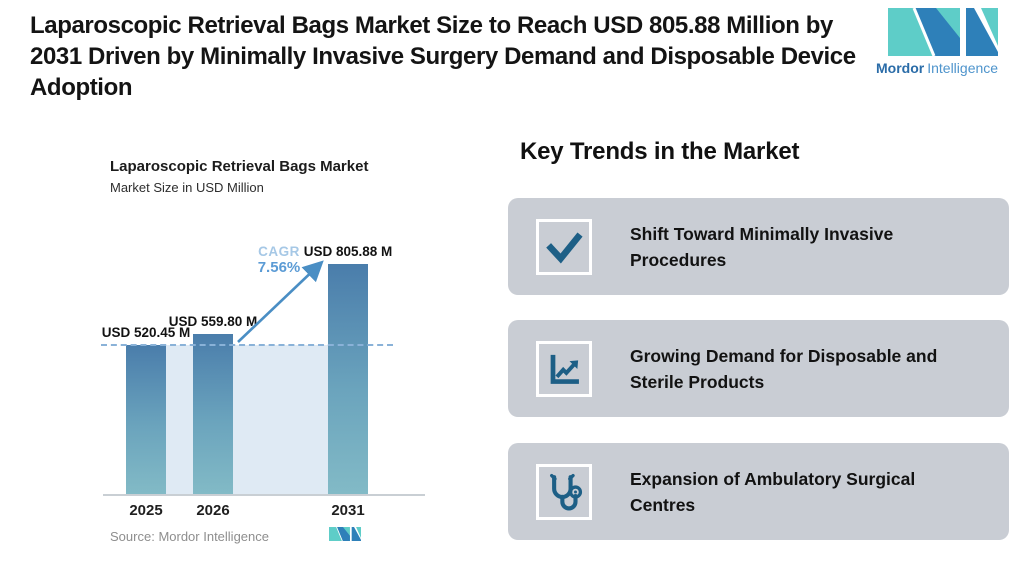  I want to click on mordor-intelligence-logo-icon, so click(943, 32).